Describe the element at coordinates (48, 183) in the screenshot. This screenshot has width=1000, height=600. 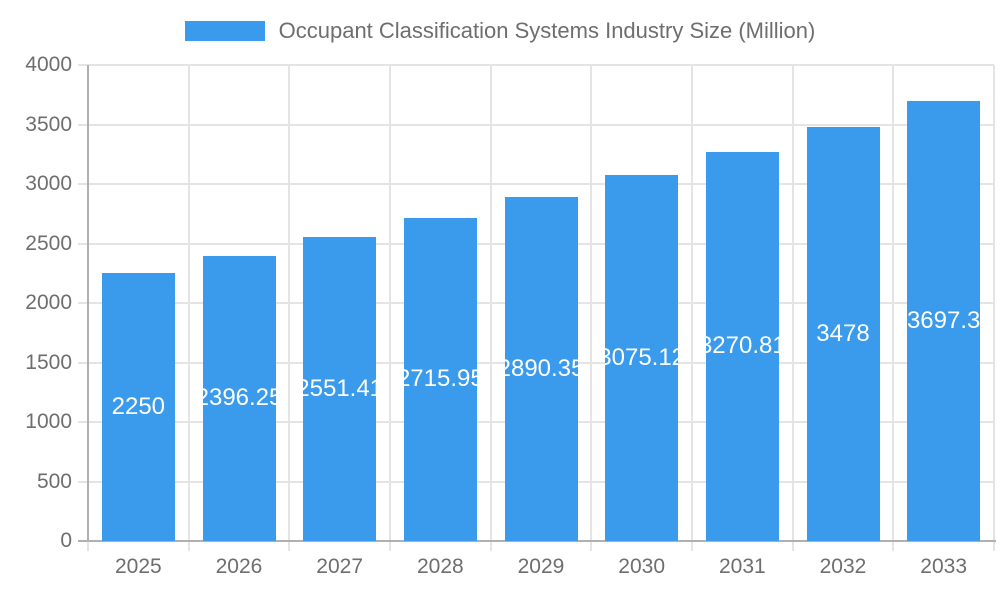
I see `y-tick-label: 3000` at that location.